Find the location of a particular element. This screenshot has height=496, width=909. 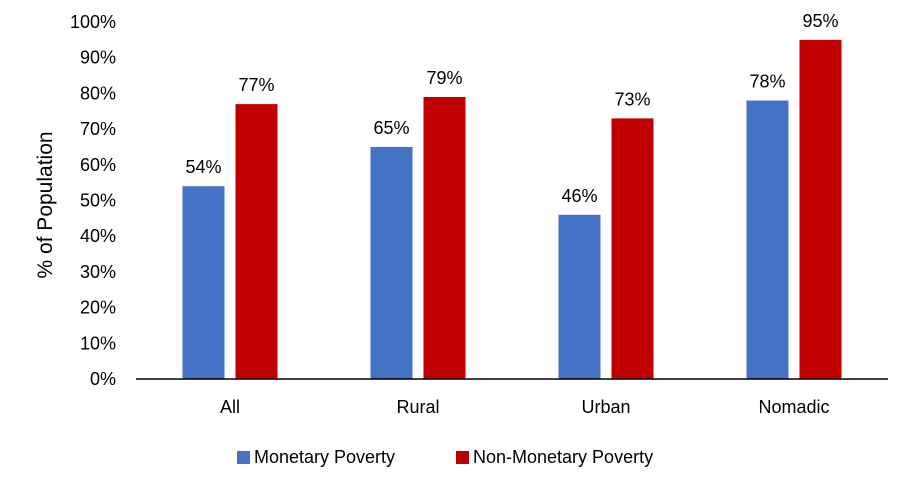

legend: Monetary Poverty Non-Monetary Poverty is located at coordinates (445, 457).